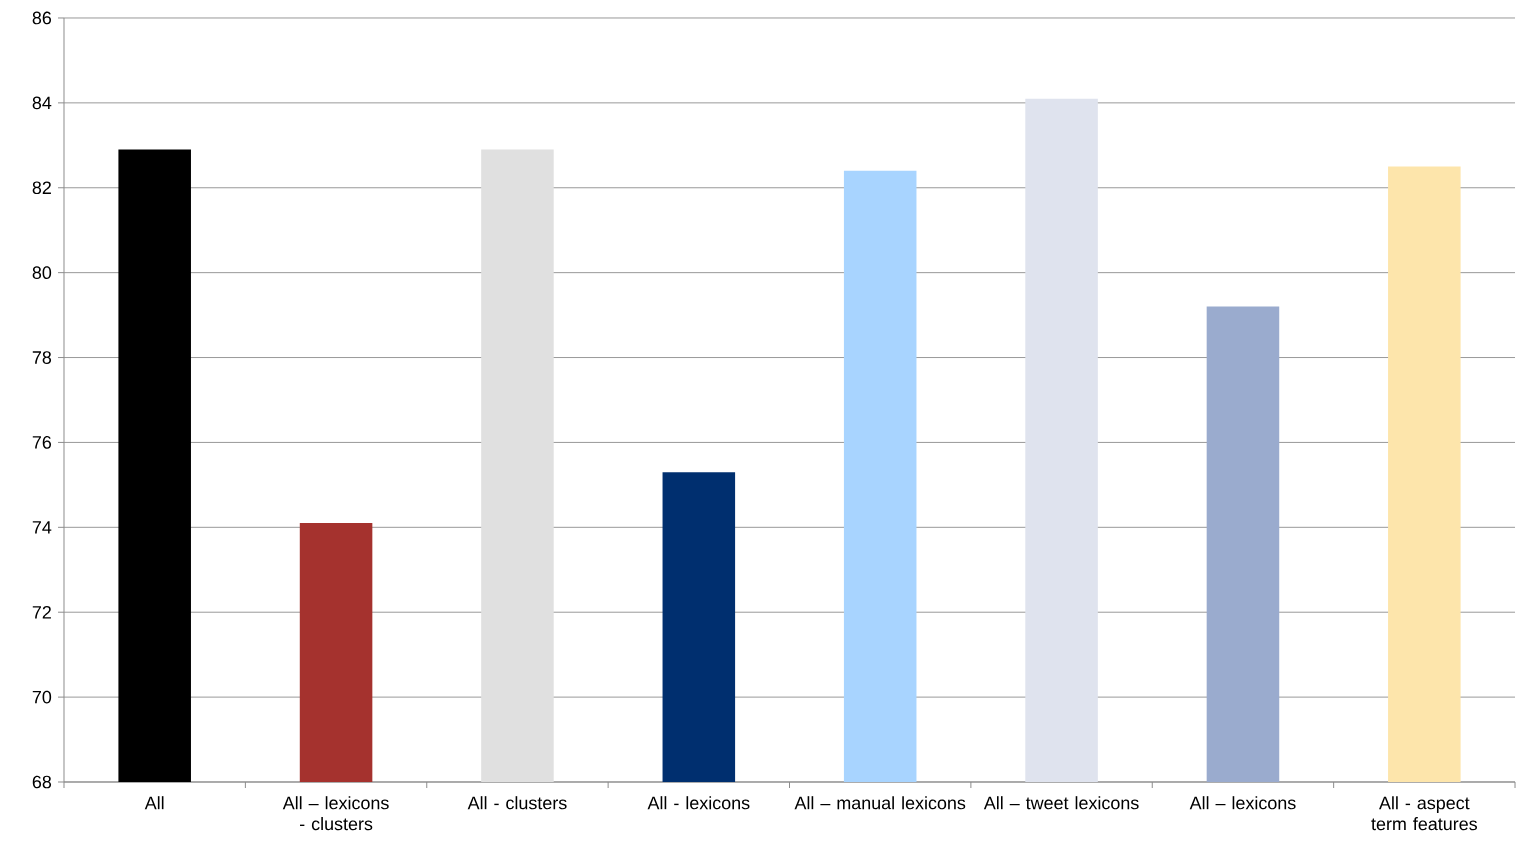 The width and height of the screenshot is (1520, 861). I want to click on y-tick-label: 78, so click(42, 357).